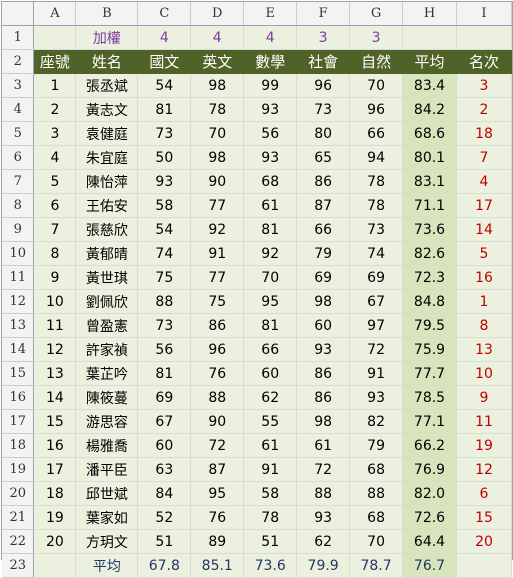 This screenshot has width=513, height=578. Describe the element at coordinates (270, 565) in the screenshot. I see `column-average-cell: 73.6` at that location.